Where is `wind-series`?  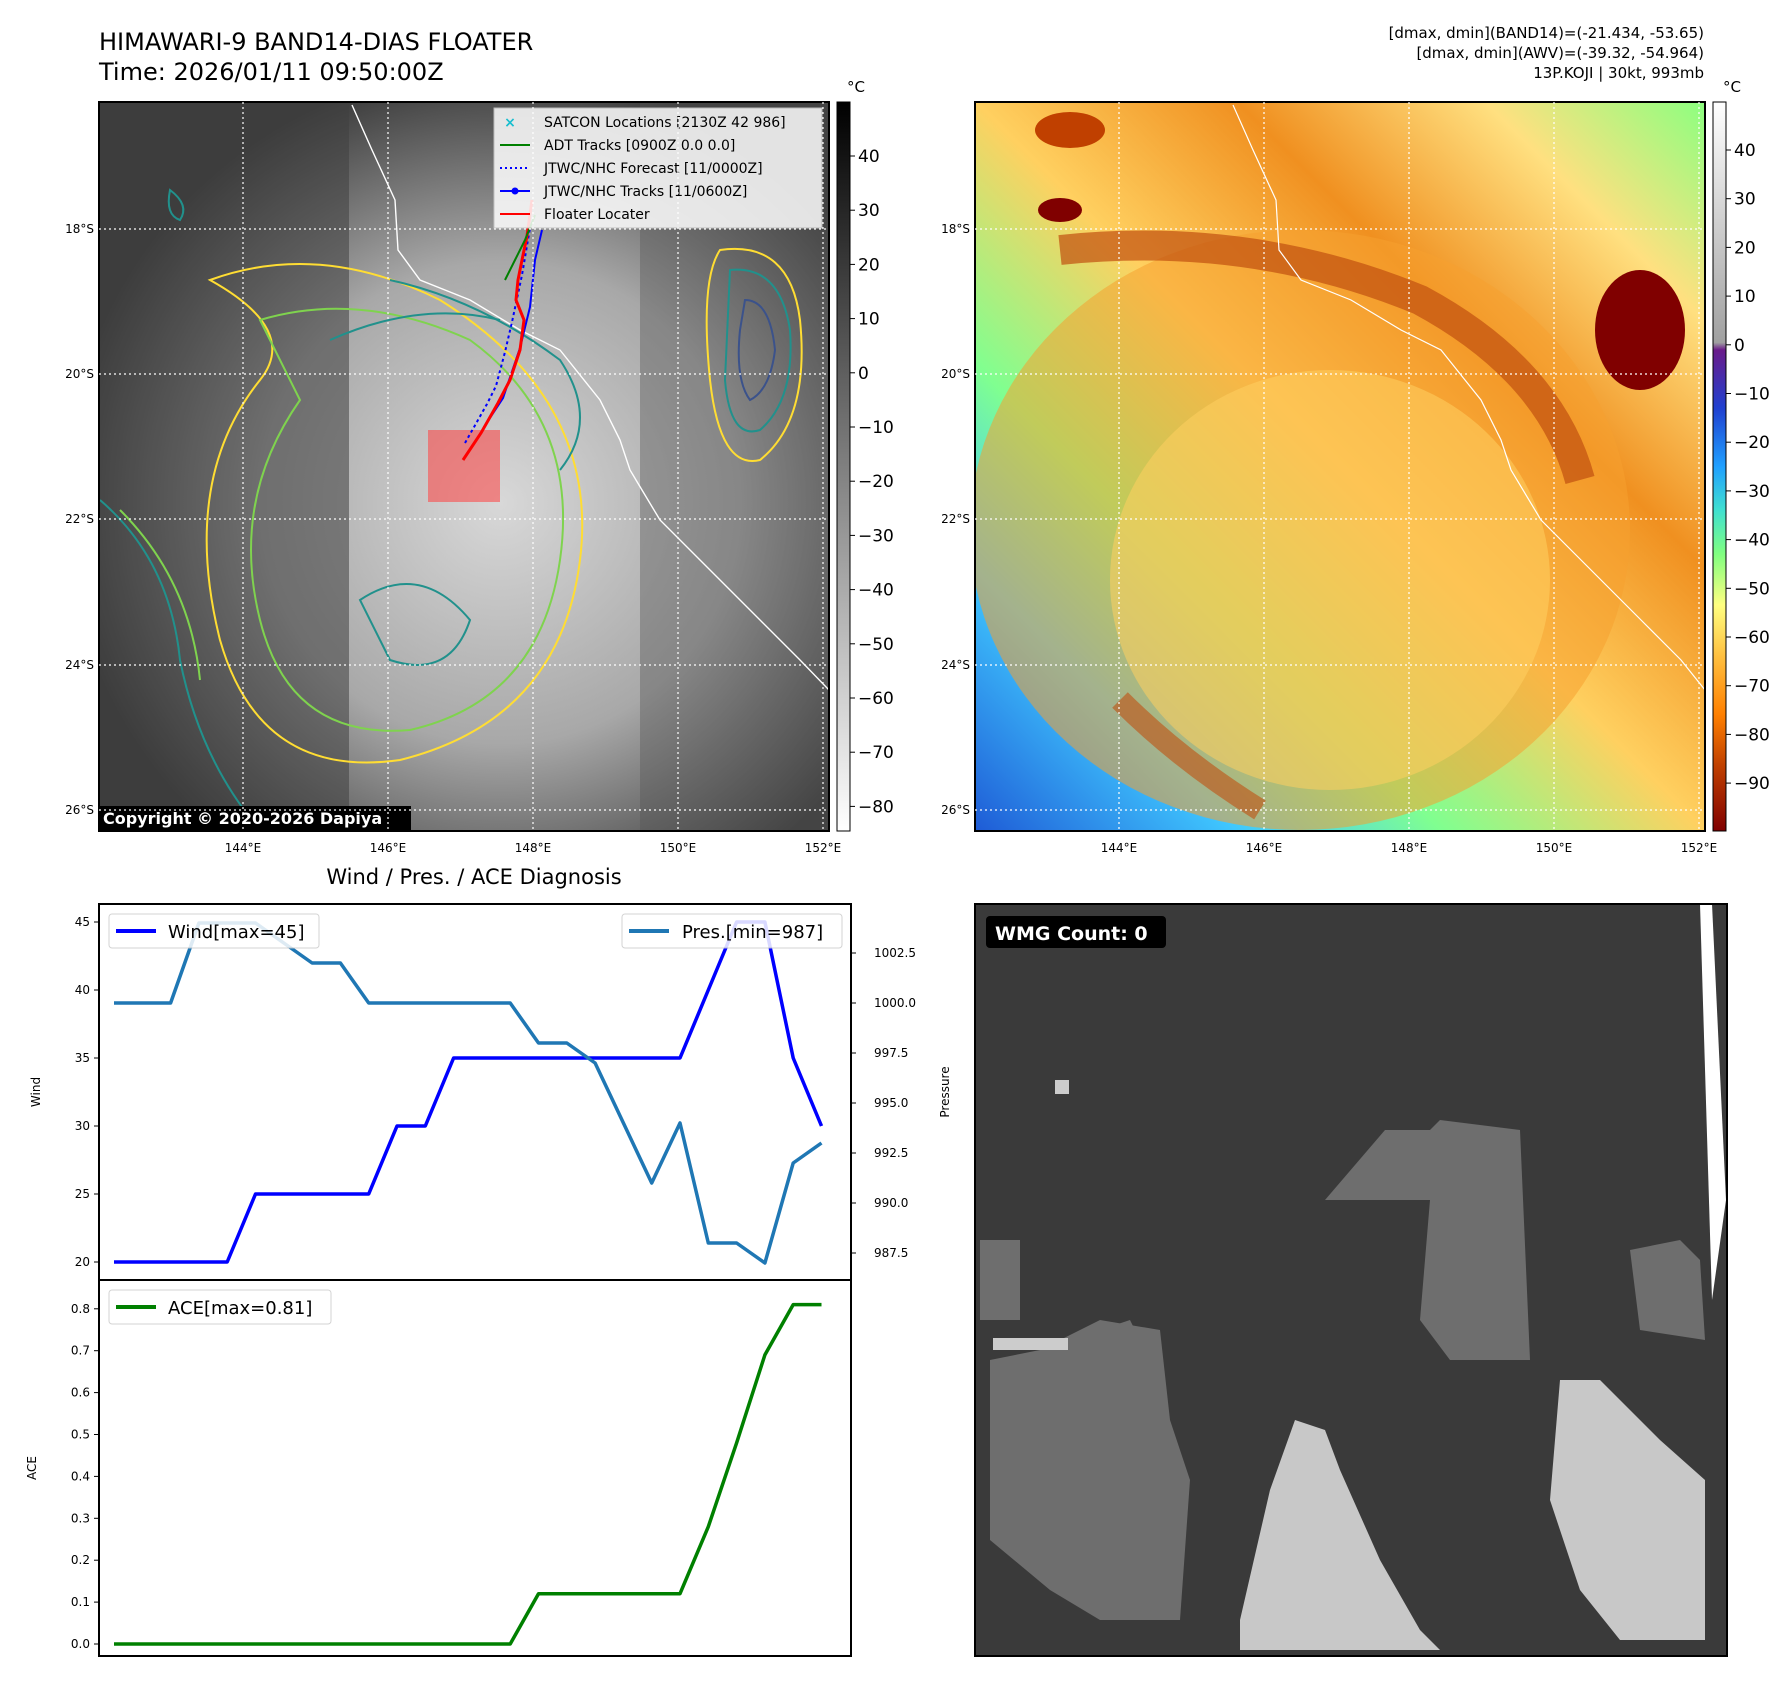 wind-series is located at coordinates (469, 1092).